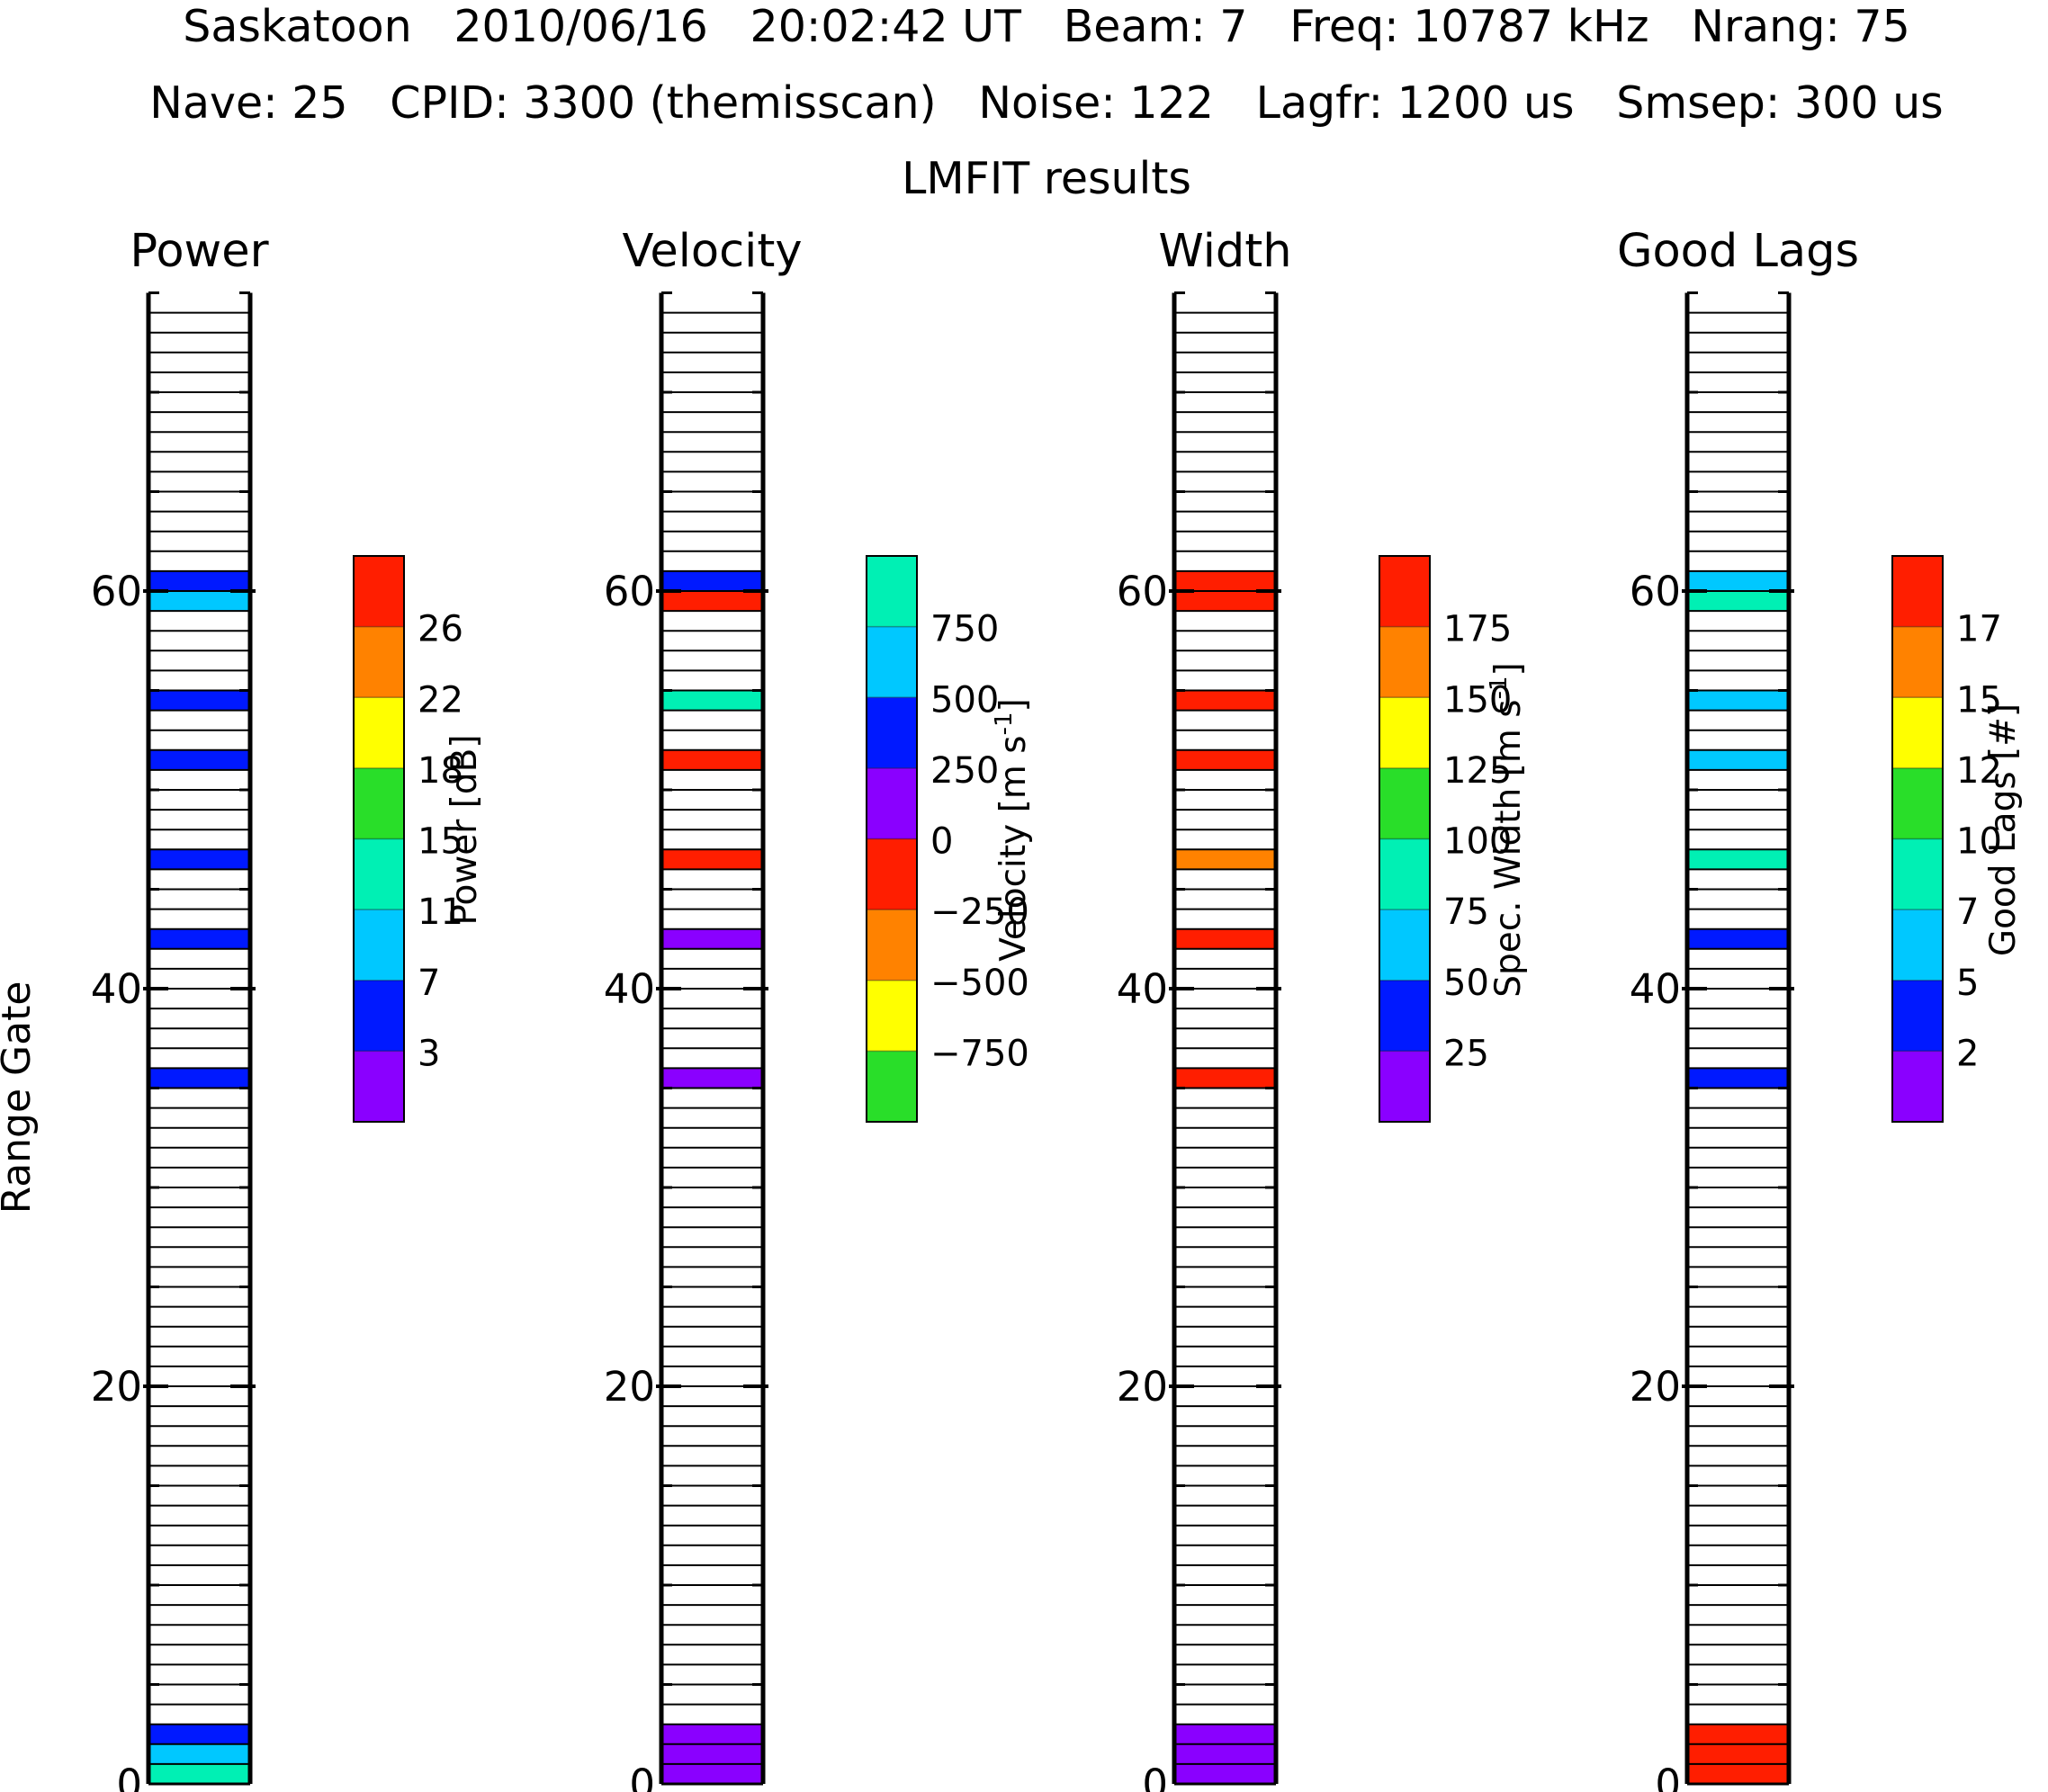  I want to click on colorbar-label: Spec. Width [m s-1], so click(1507, 830).